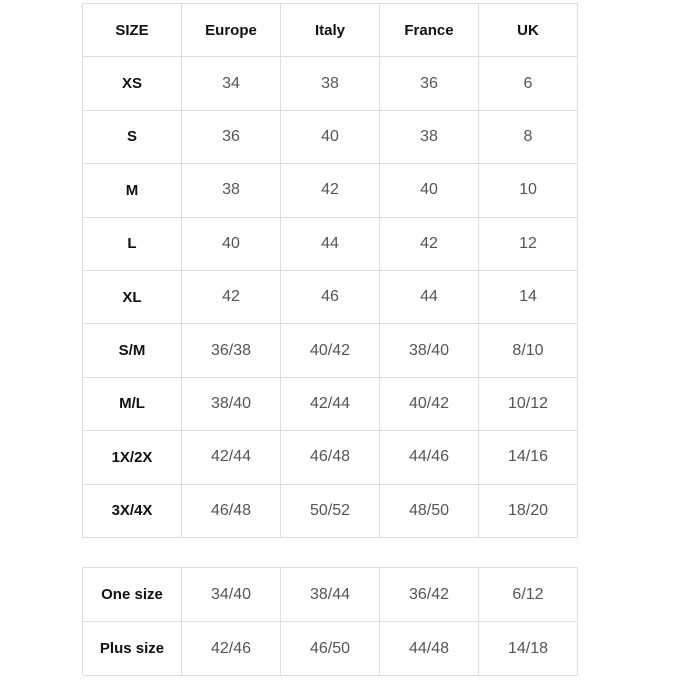  I want to click on value-cell: 46, so click(330, 297).